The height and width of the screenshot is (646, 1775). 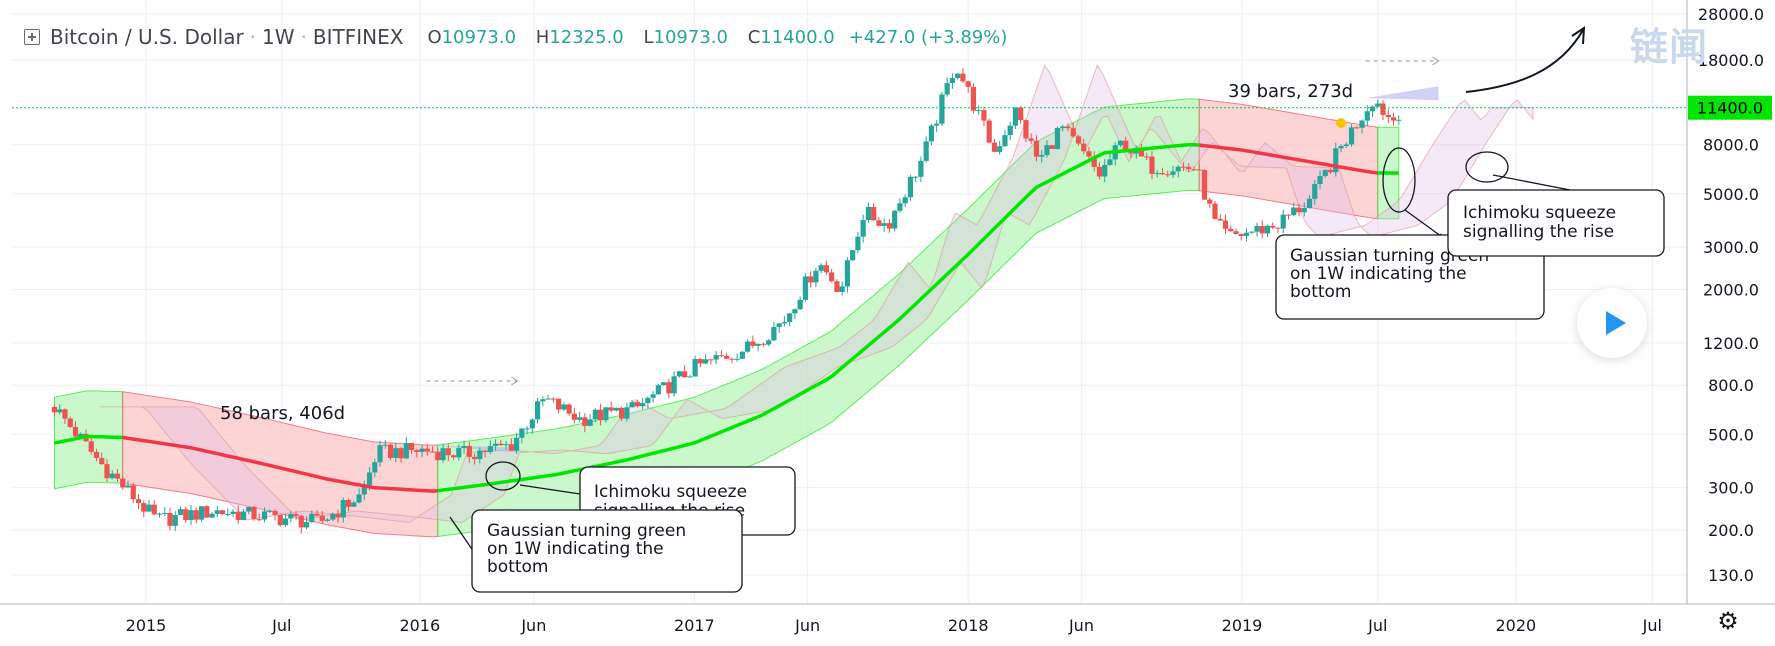 I want to click on time-tick-label: 2019, so click(x=1242, y=625).